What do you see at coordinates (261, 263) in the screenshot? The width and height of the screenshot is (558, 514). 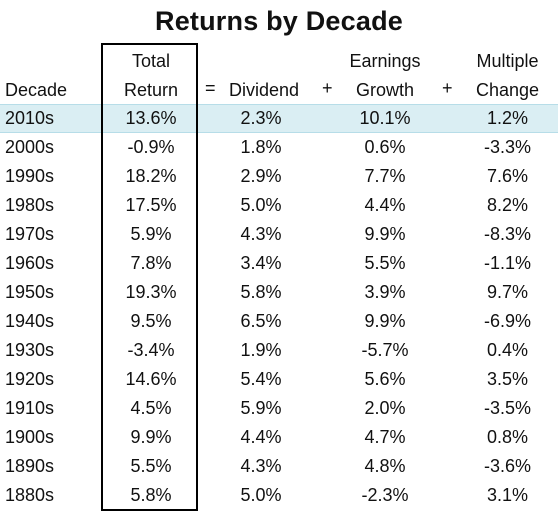 I see `dividend-cell: 3.4%` at bounding box center [261, 263].